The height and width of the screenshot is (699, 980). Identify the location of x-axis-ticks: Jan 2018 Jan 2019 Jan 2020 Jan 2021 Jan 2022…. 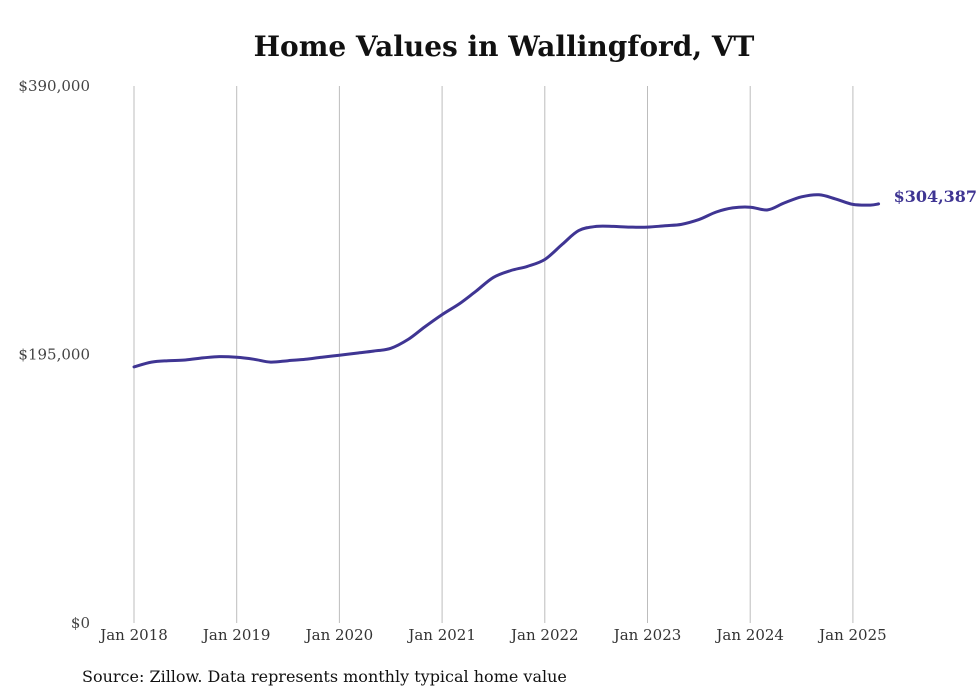
(492, 635).